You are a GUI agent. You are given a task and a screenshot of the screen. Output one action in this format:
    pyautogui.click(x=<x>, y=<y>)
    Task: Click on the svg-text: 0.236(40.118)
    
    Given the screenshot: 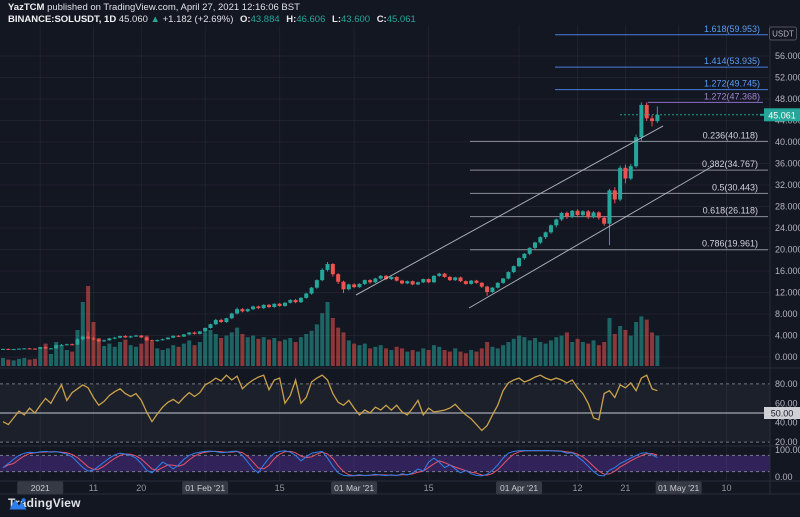 What is the action you would take?
    pyautogui.click(x=730, y=135)
    